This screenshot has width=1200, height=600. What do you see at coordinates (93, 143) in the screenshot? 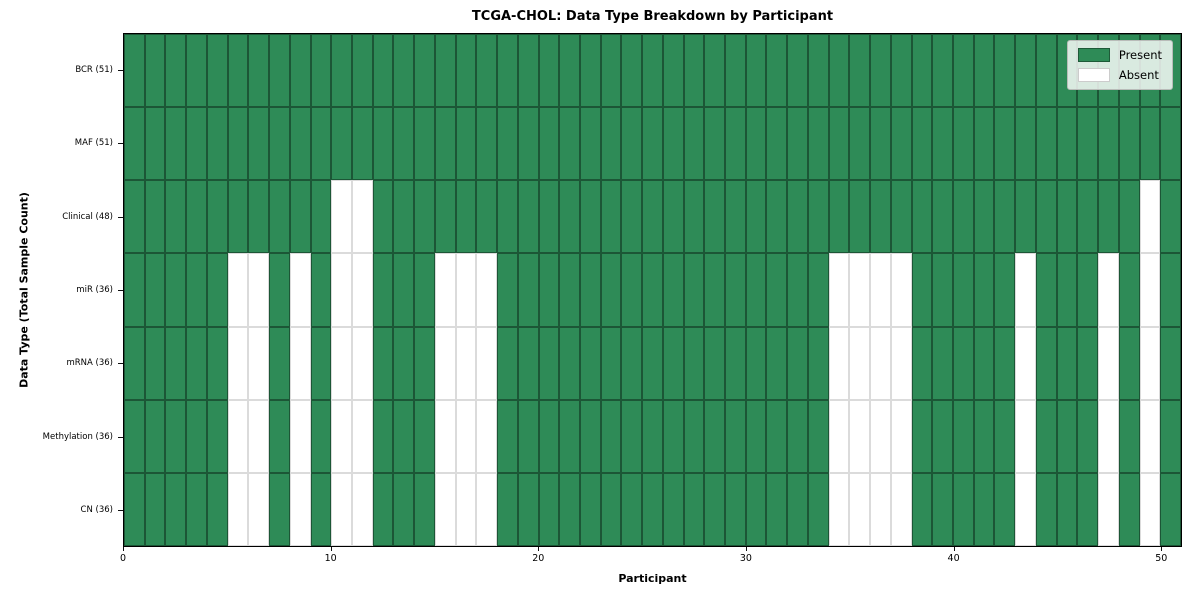
I see `y-tick-label: MAF (51)` at bounding box center [93, 143].